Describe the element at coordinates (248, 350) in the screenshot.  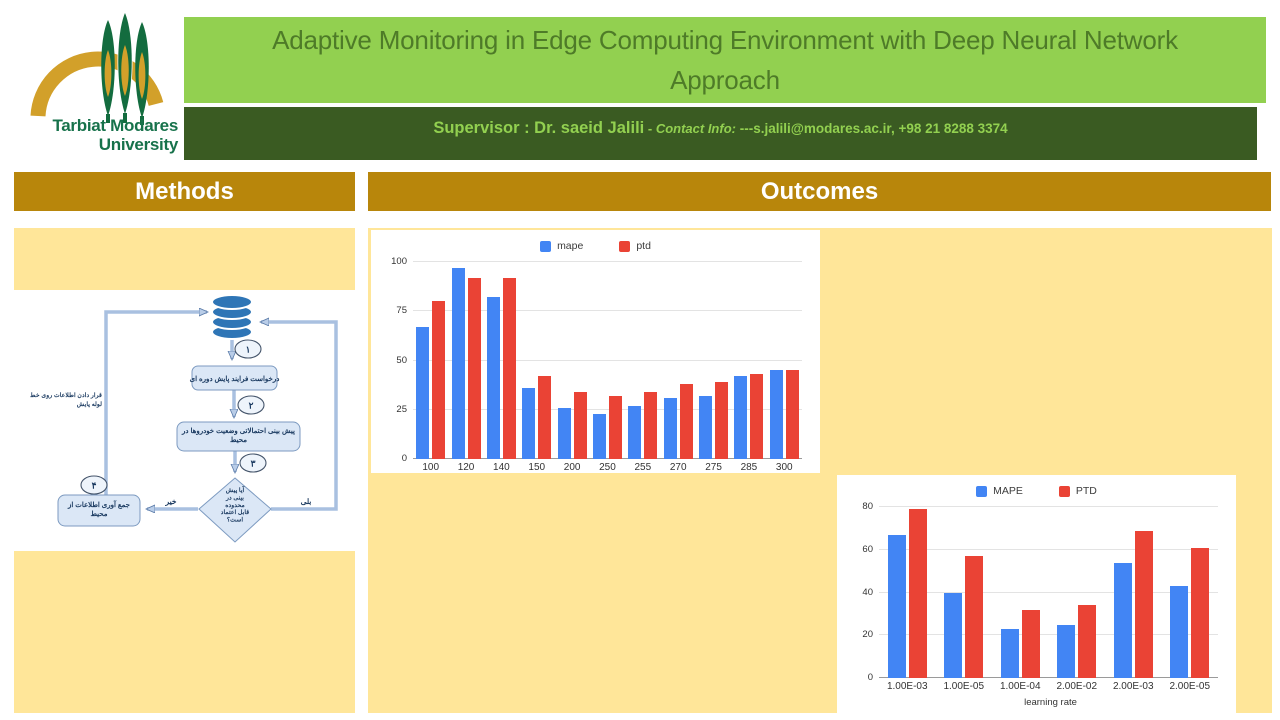
I see `flow-number-1: ۱` at that location.